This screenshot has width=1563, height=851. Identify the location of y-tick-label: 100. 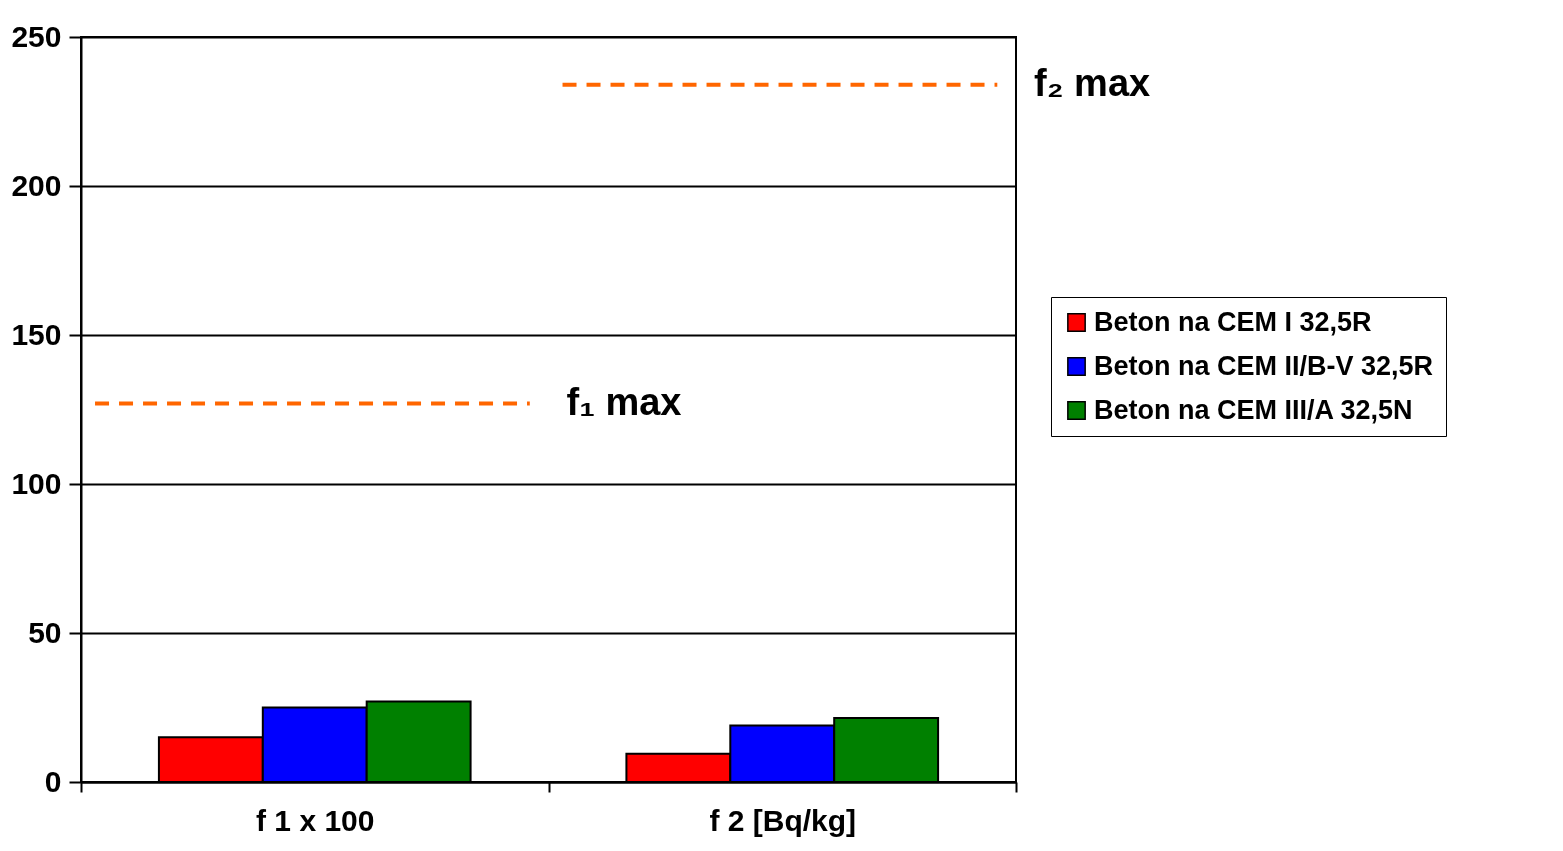
(36, 483).